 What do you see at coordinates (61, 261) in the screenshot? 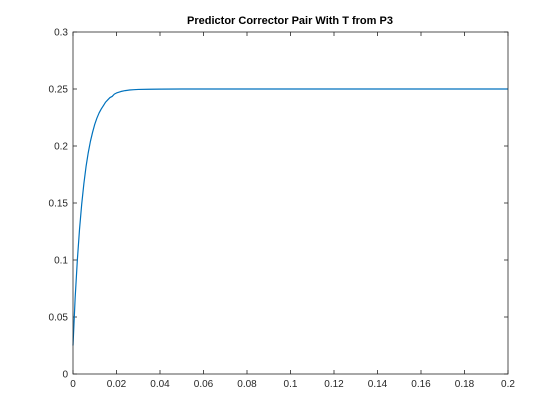
I see `y-tick-label: 0.1` at bounding box center [61, 261].